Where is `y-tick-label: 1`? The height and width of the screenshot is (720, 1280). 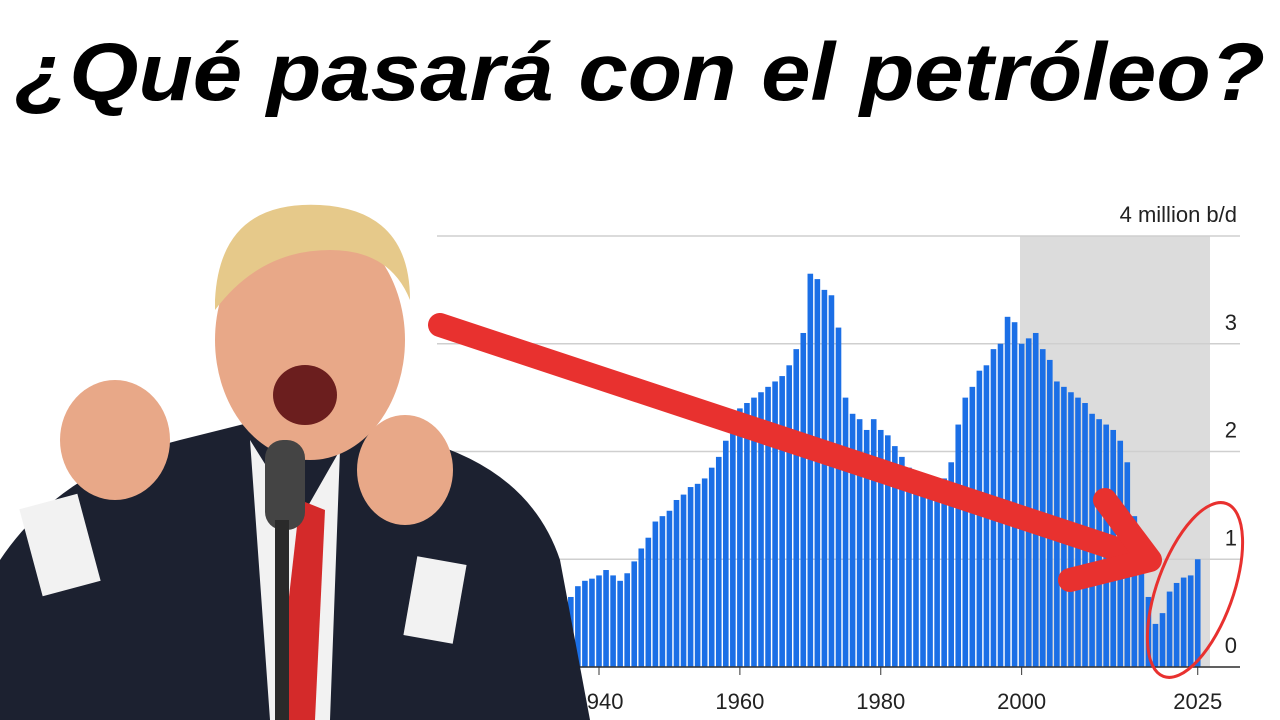 y-tick-label: 1 is located at coordinates (1231, 537).